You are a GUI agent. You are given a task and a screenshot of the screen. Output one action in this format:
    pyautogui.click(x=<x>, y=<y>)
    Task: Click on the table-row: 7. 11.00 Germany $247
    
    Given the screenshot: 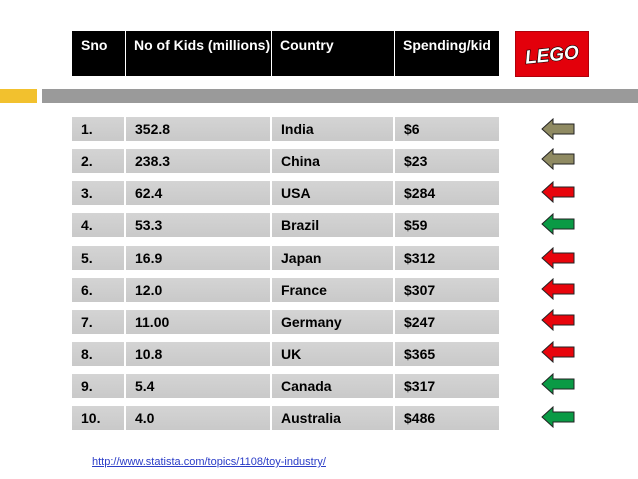 What is the action you would take?
    pyautogui.click(x=285, y=322)
    